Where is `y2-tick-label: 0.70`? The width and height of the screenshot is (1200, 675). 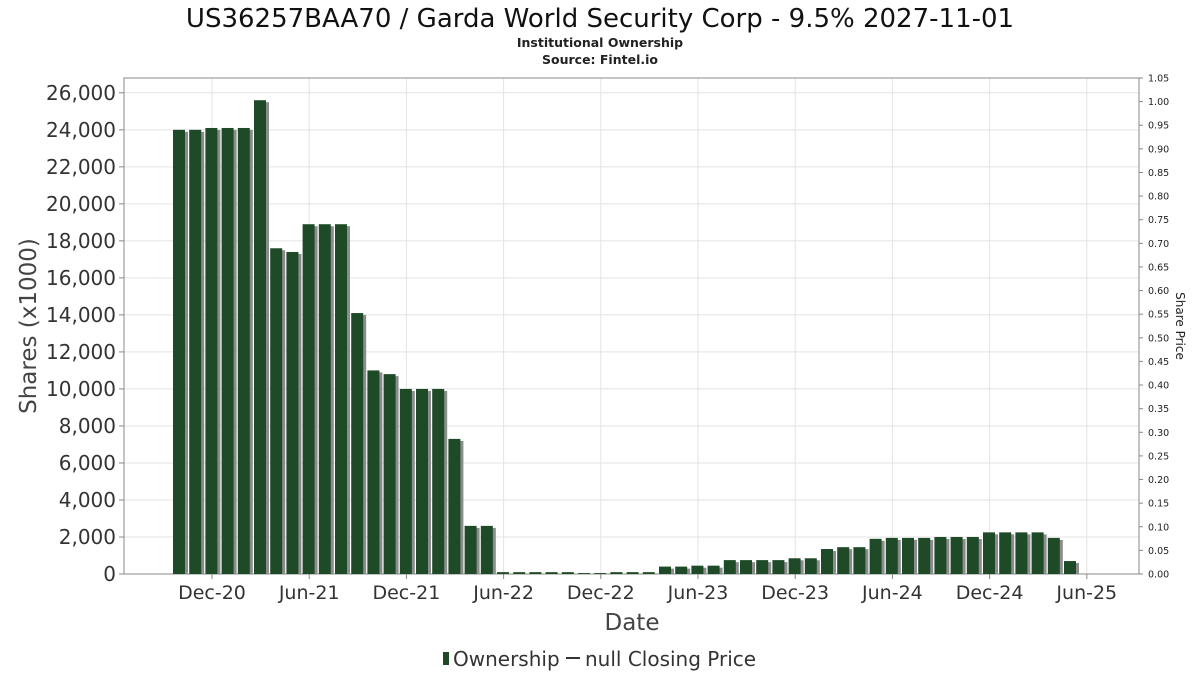
y2-tick-label: 0.70 is located at coordinates (1158, 244).